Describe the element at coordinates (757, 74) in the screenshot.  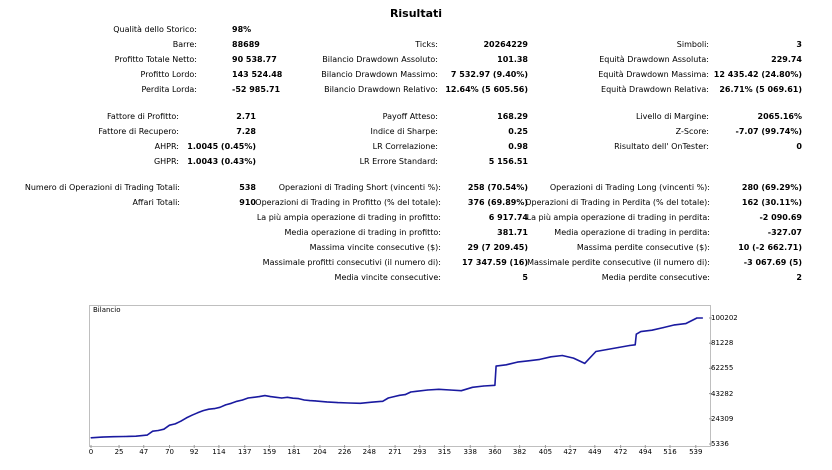
I see `stat-value: 12 435.42 (24.80%)` at that location.